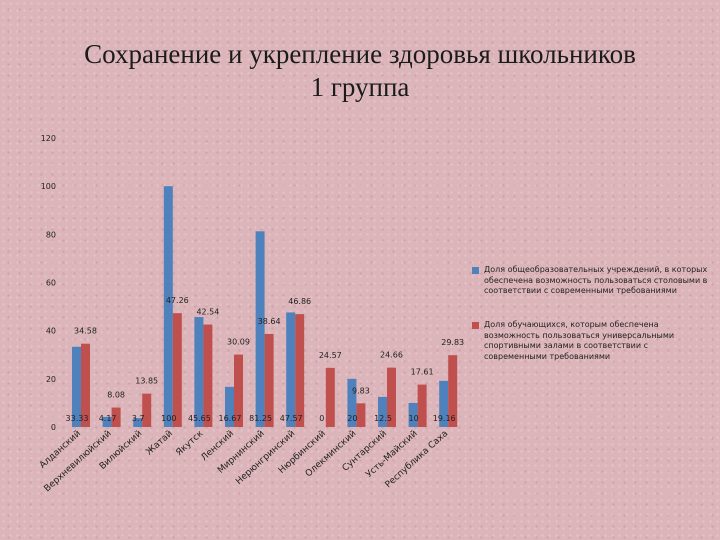 This screenshot has width=720, height=540. What do you see at coordinates (85, 331) in the screenshot?
I see `data-label: 34.58` at bounding box center [85, 331].